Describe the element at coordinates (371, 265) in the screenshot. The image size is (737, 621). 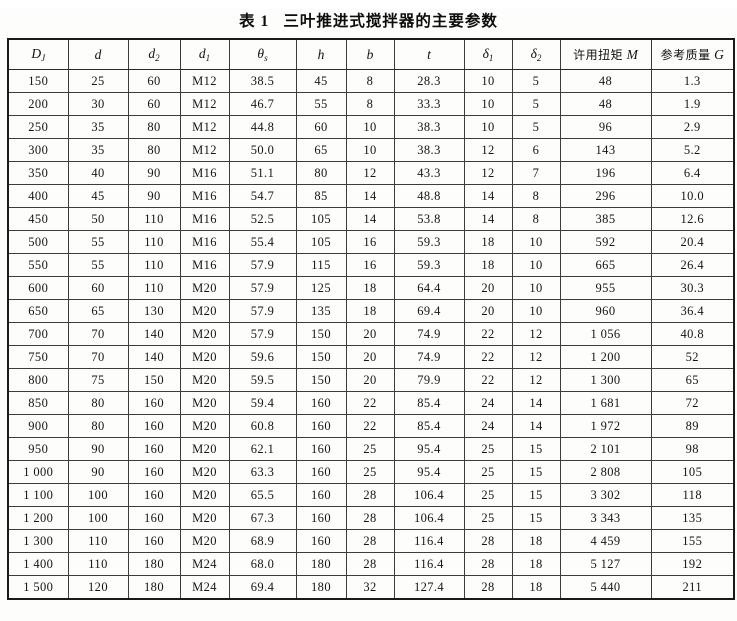
I see `table-row: 550 55 110 M16 57.9 115 16 59.3 18 10 665 26.4` at that location.